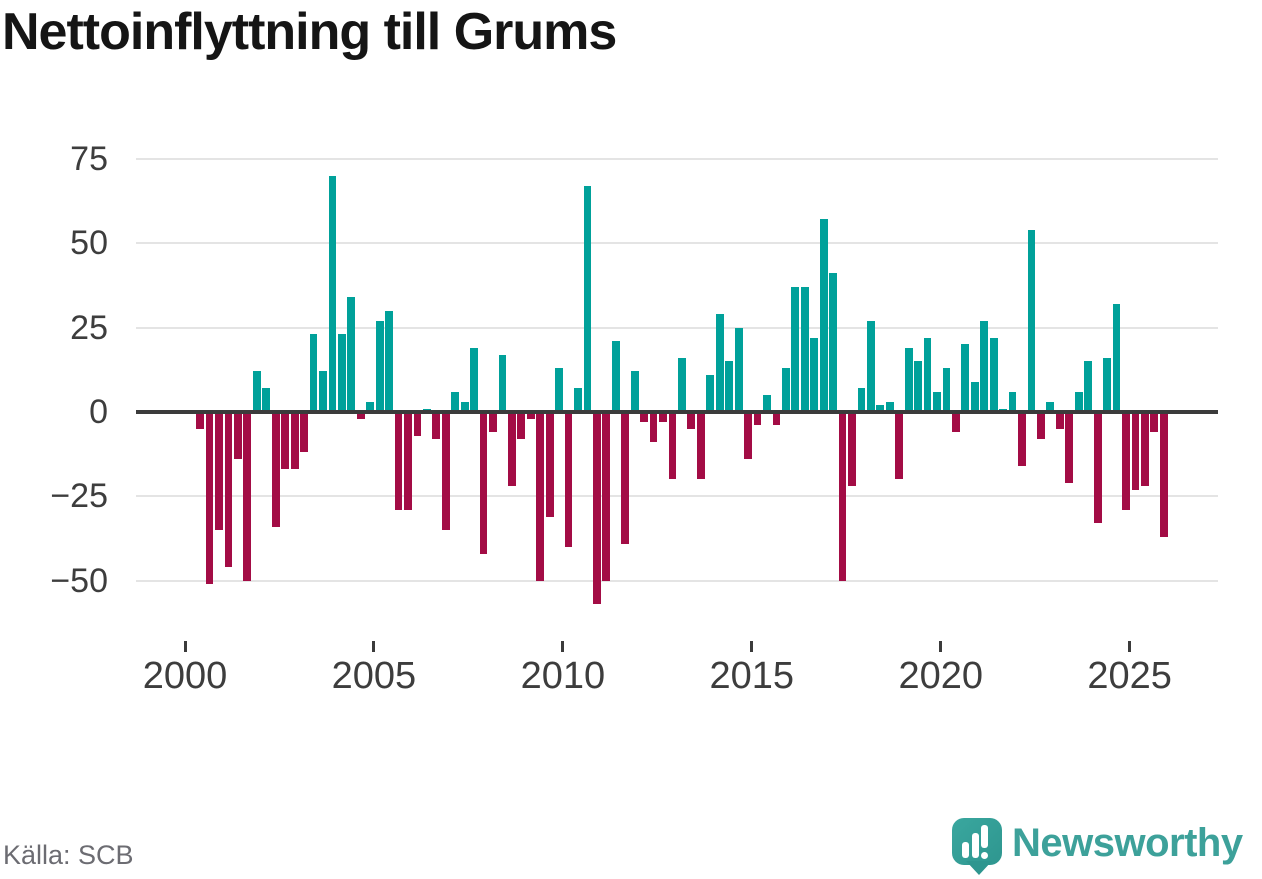 The width and height of the screenshot is (1262, 879). Describe the element at coordinates (332, 293) in the screenshot. I see `bar-2003-Q4` at that location.